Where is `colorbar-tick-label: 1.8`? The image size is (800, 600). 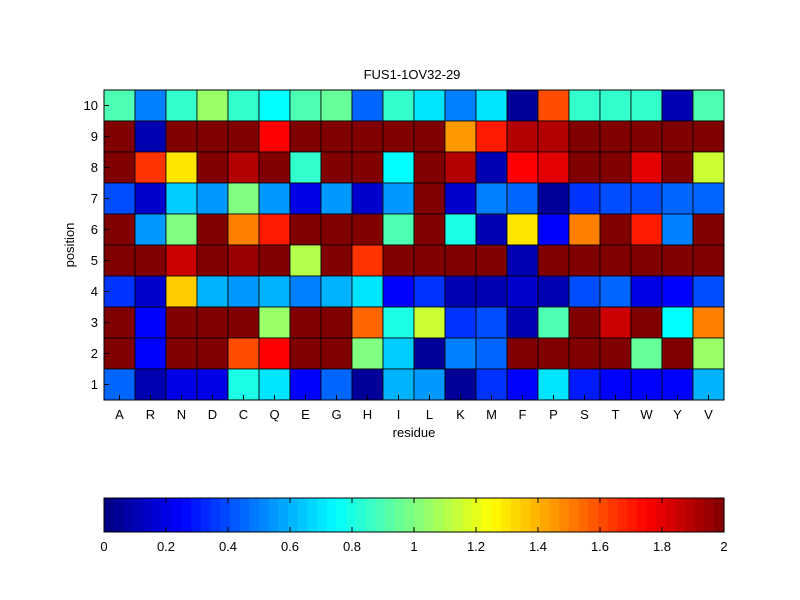 colorbar-tick-label: 1.8 is located at coordinates (662, 546).